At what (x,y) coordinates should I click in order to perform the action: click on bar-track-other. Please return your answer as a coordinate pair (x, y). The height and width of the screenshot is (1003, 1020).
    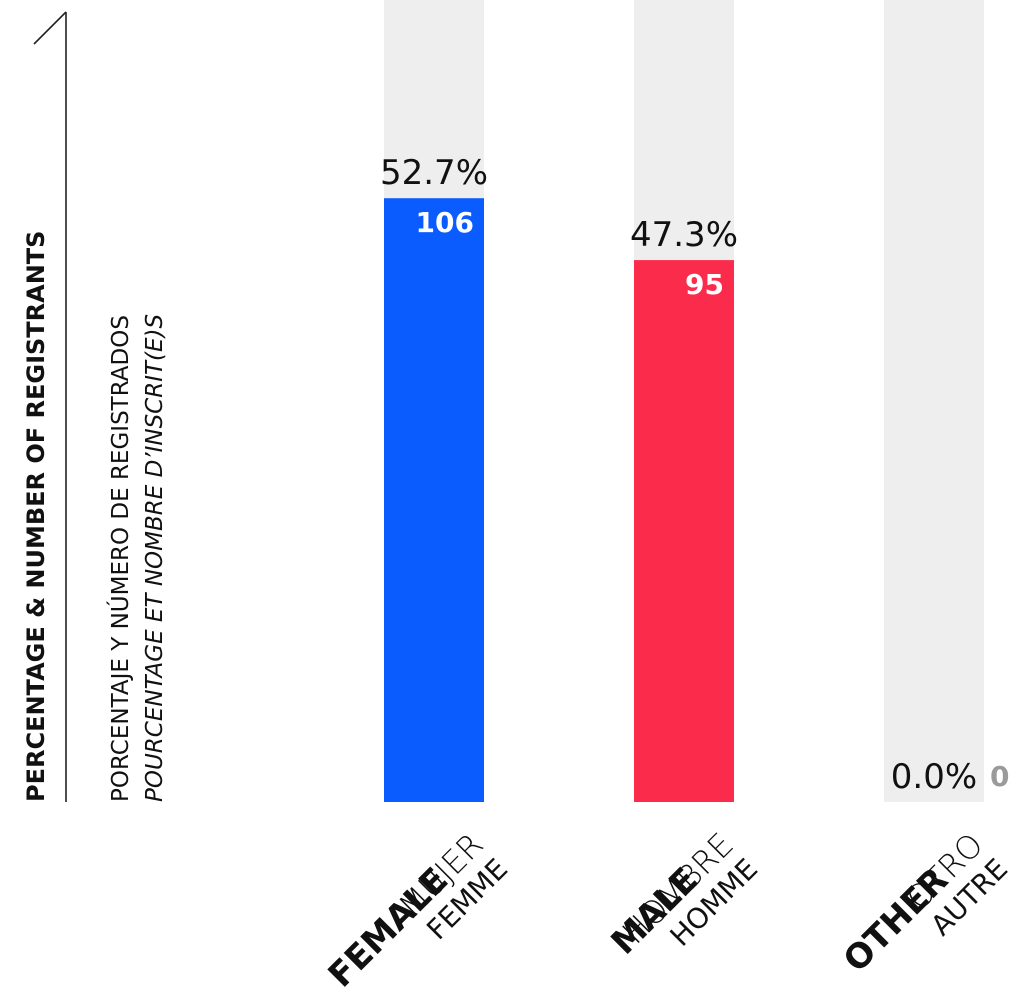
    Looking at the image, I should click on (934, 401).